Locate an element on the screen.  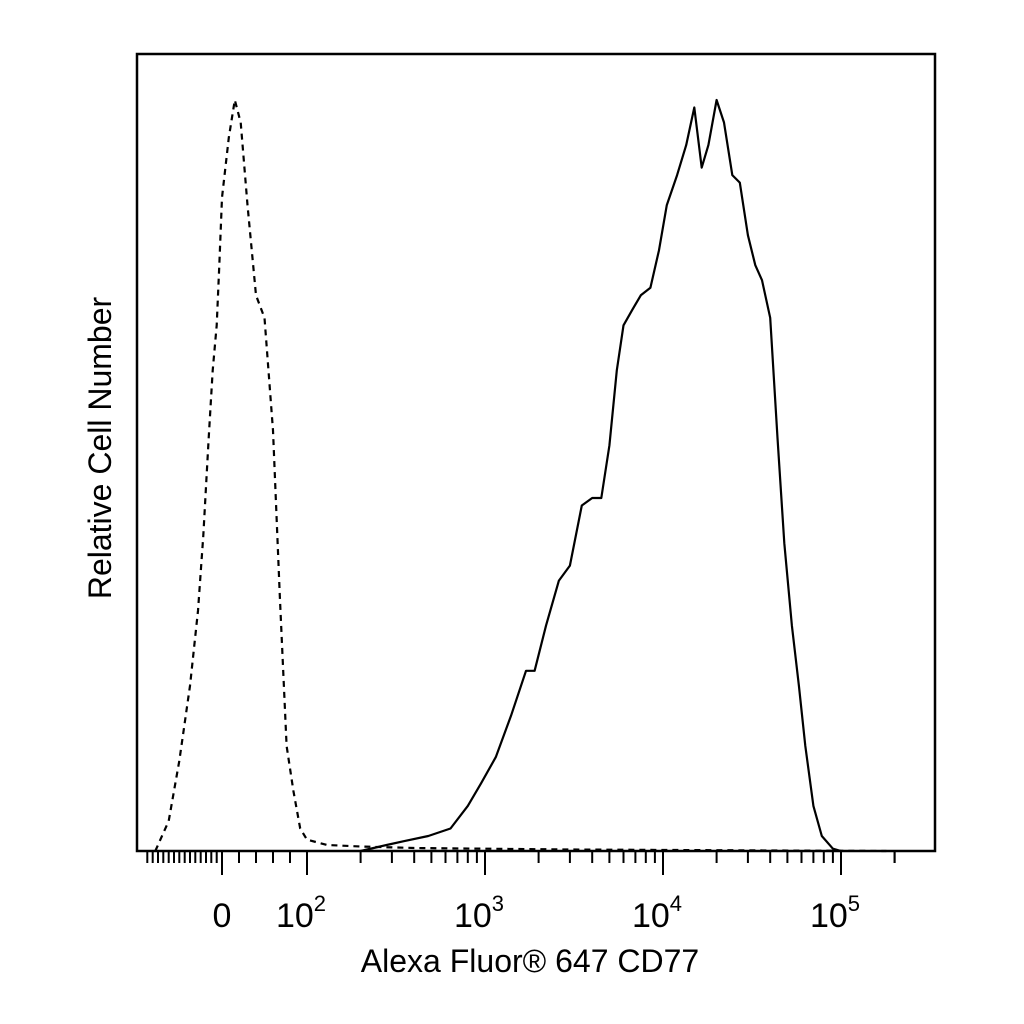
x-axis-title: Alexa Fluor® 647 CD77 is located at coordinates (530, 961).